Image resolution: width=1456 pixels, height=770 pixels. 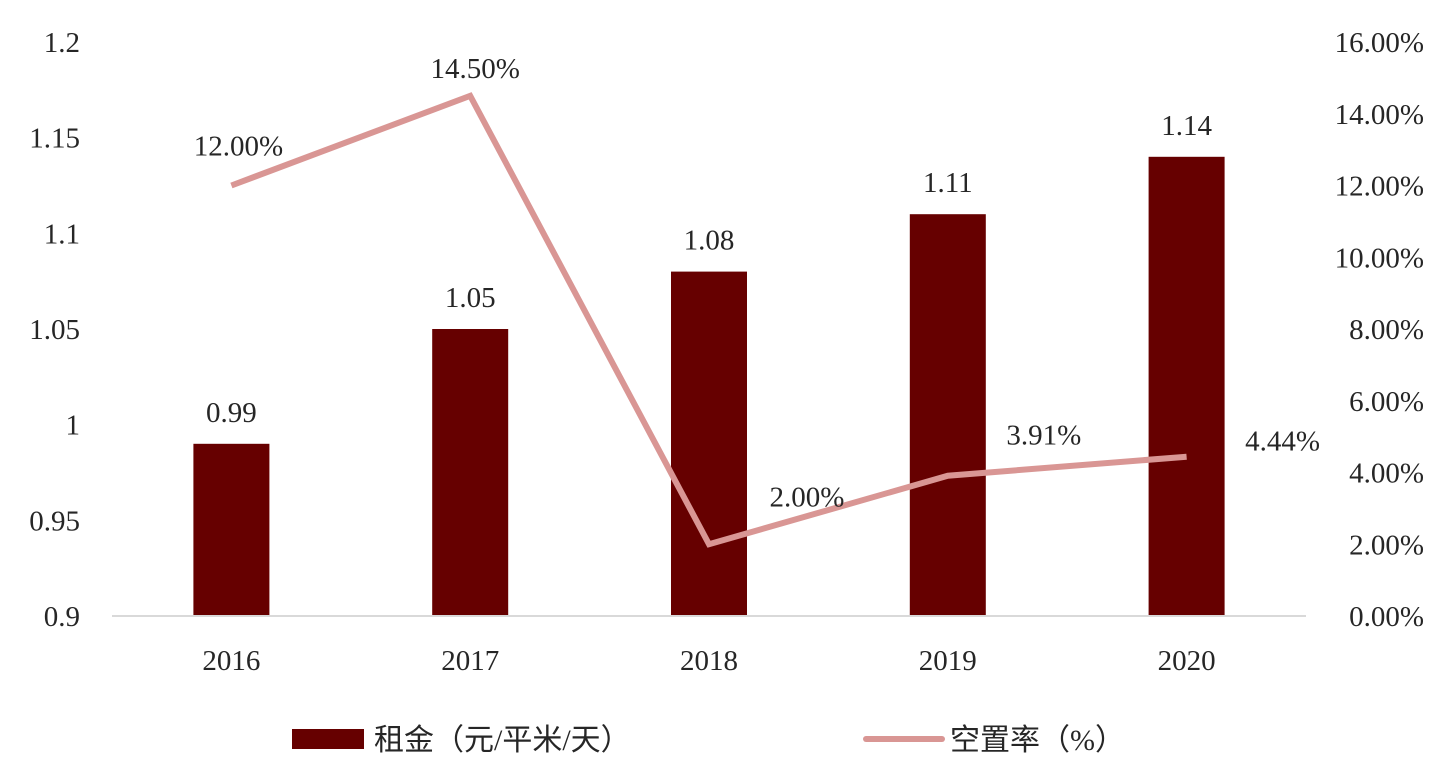 I want to click on line-data-label: 12.00%, so click(x=238, y=147).